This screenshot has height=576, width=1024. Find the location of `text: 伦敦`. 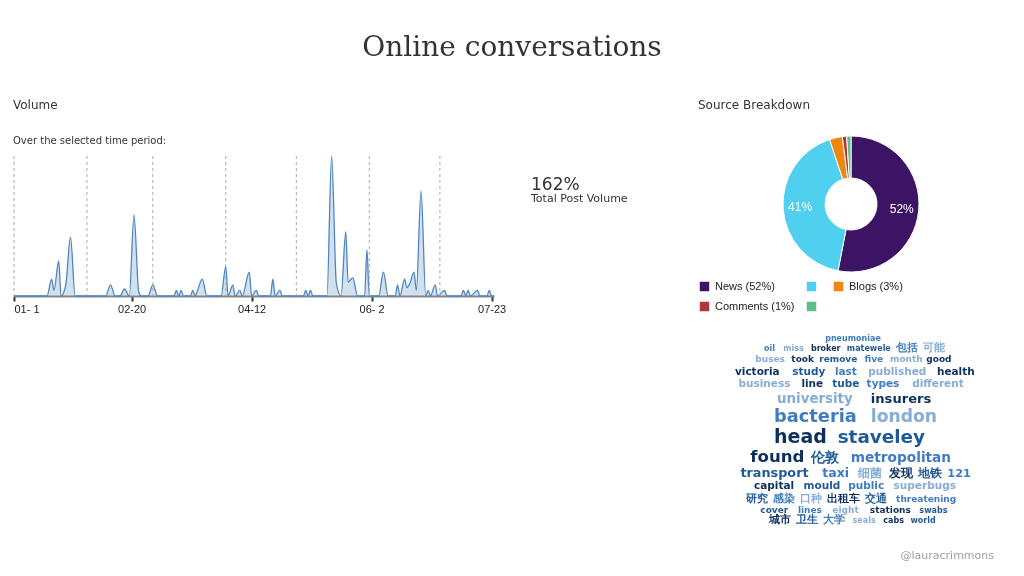

text: 伦敦 is located at coordinates (825, 457).